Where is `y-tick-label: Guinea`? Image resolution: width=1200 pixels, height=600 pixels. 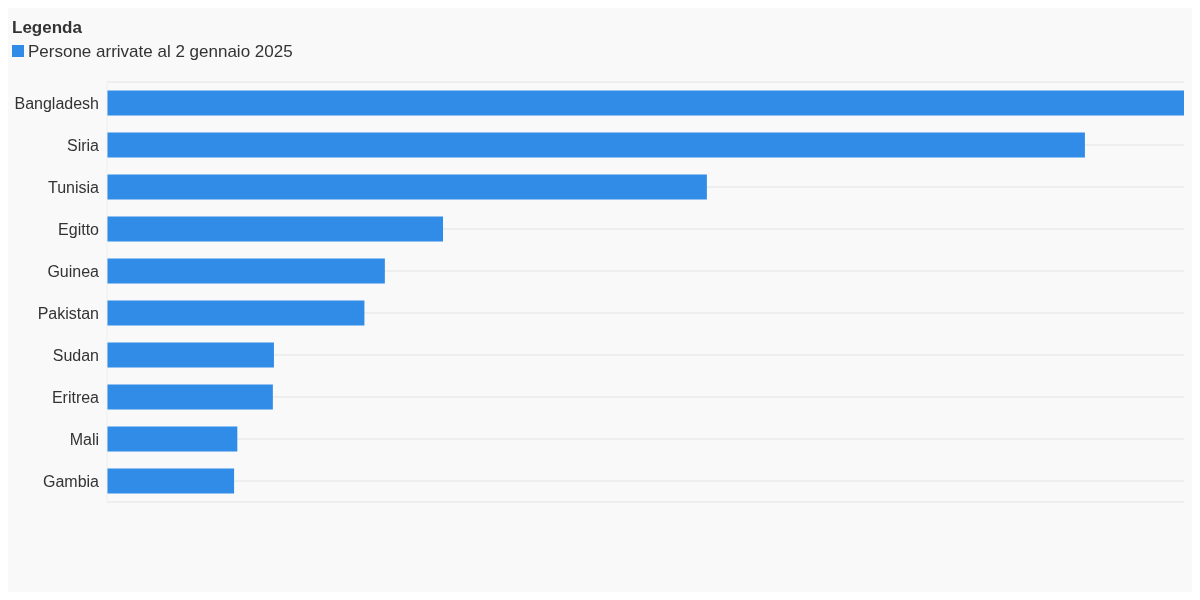
y-tick-label: Guinea is located at coordinates (73, 271).